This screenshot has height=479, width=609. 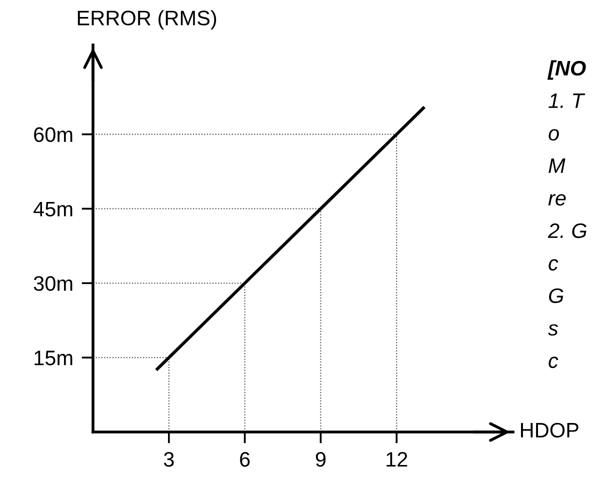 What do you see at coordinates (567, 230) in the screenshot?
I see `text: 2. G` at bounding box center [567, 230].